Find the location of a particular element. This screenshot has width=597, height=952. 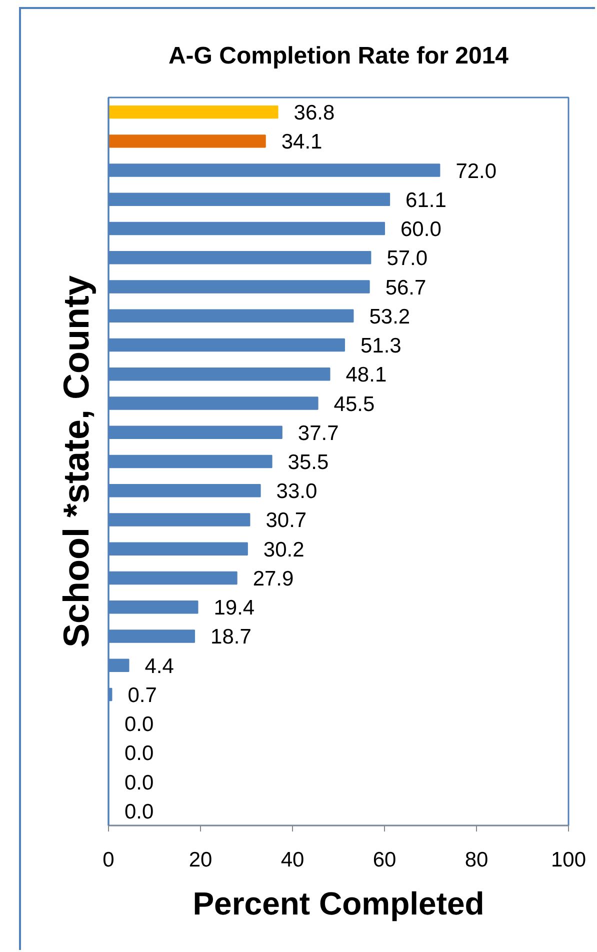

data-label: 57.0 is located at coordinates (407, 258).